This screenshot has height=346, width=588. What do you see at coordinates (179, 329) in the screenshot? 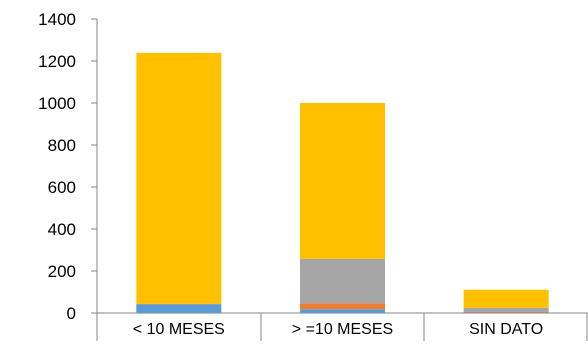
I see `x-category-label: < 10 MESES` at bounding box center [179, 329].